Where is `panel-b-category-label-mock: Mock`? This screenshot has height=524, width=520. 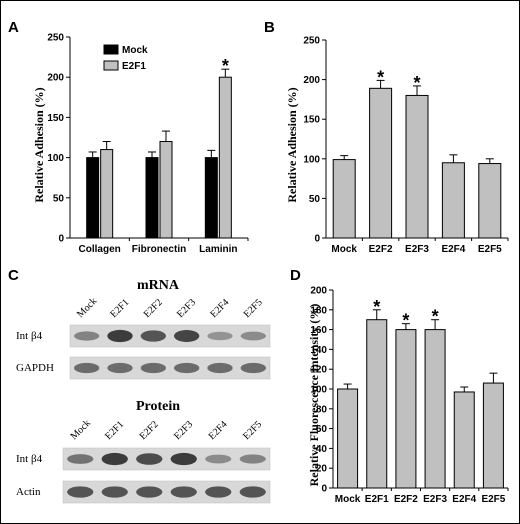
panel-b-category-label-mock: Mock is located at coordinates (344, 249).